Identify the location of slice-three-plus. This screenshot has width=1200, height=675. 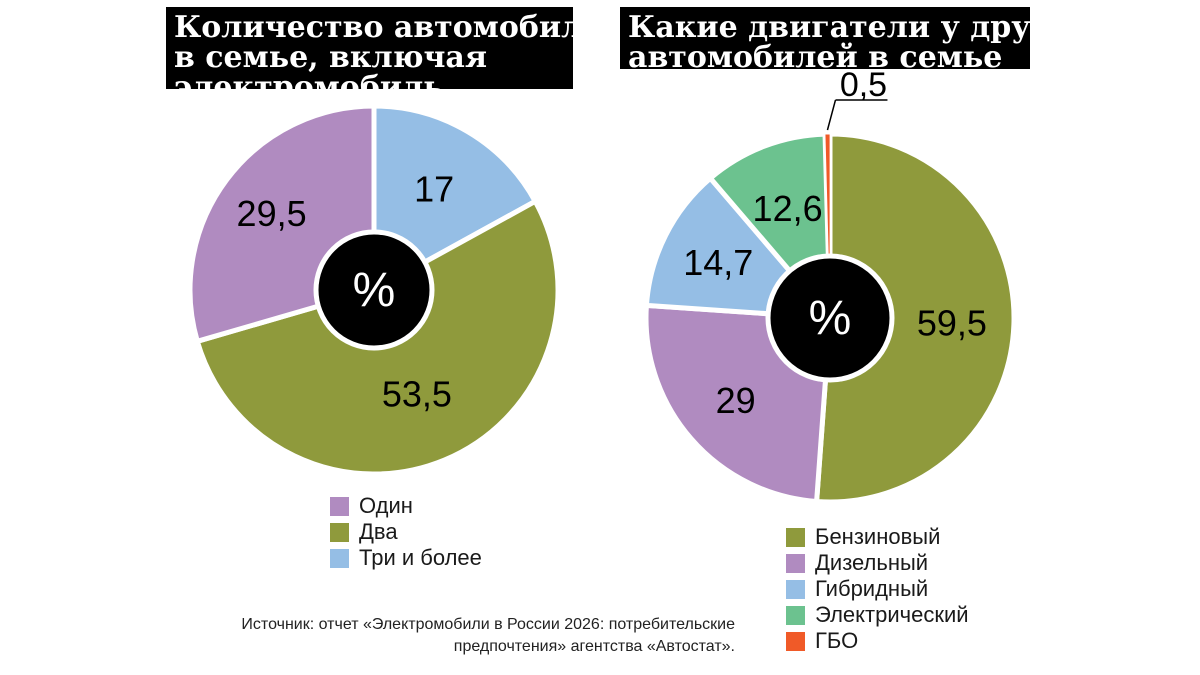
(454, 198).